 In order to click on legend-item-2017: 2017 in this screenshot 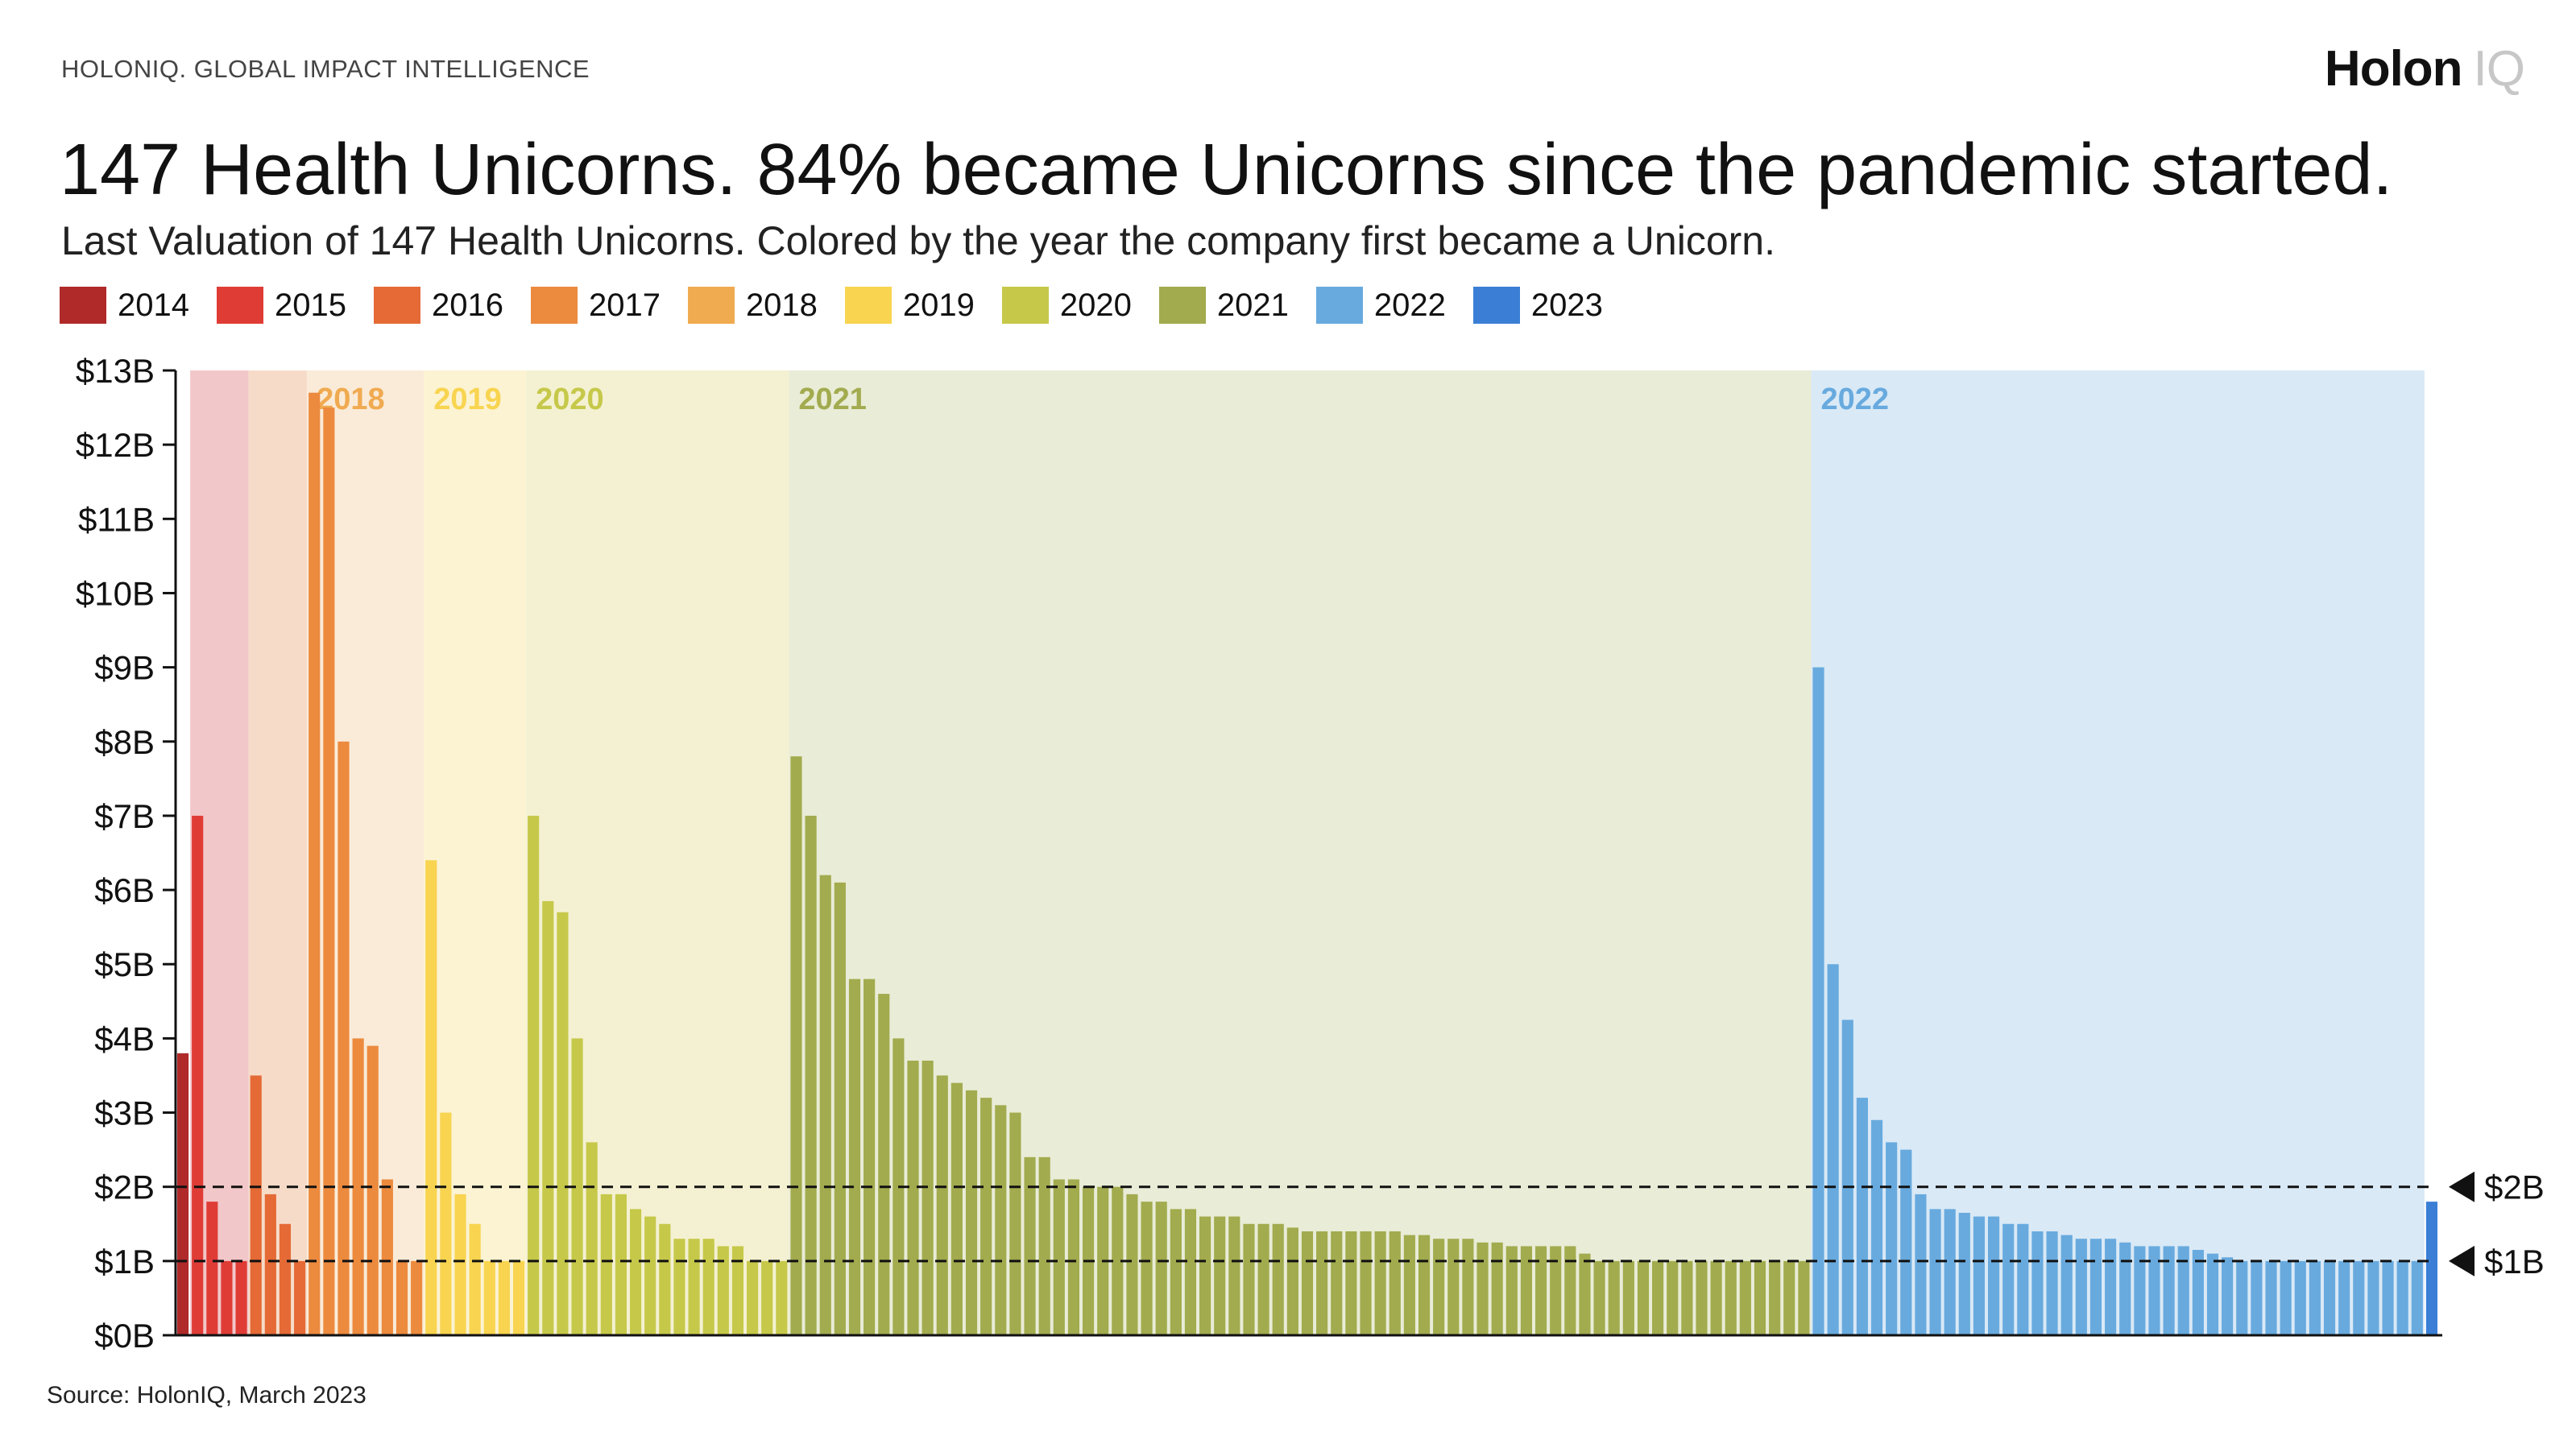, I will do `click(595, 305)`.